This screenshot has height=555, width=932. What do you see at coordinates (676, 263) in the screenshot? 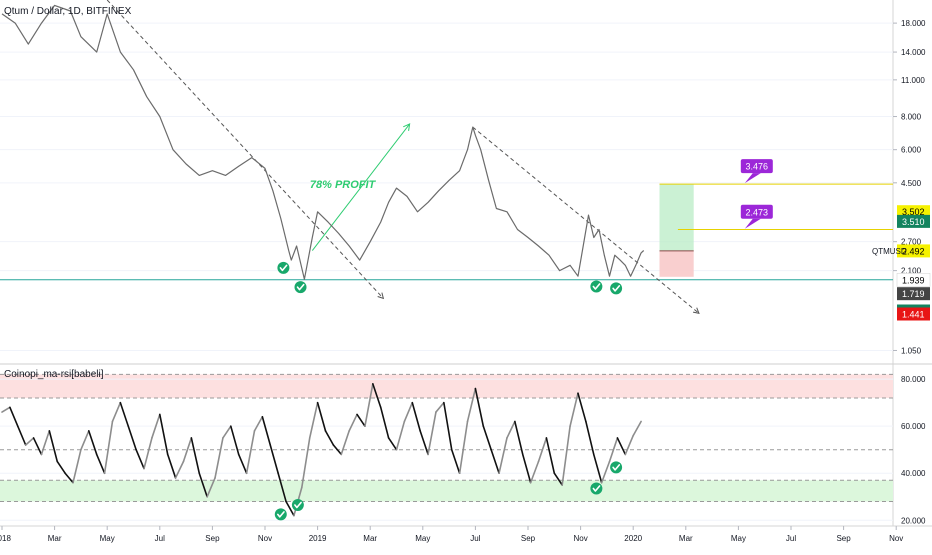
I see `position-stop-zone` at bounding box center [676, 263].